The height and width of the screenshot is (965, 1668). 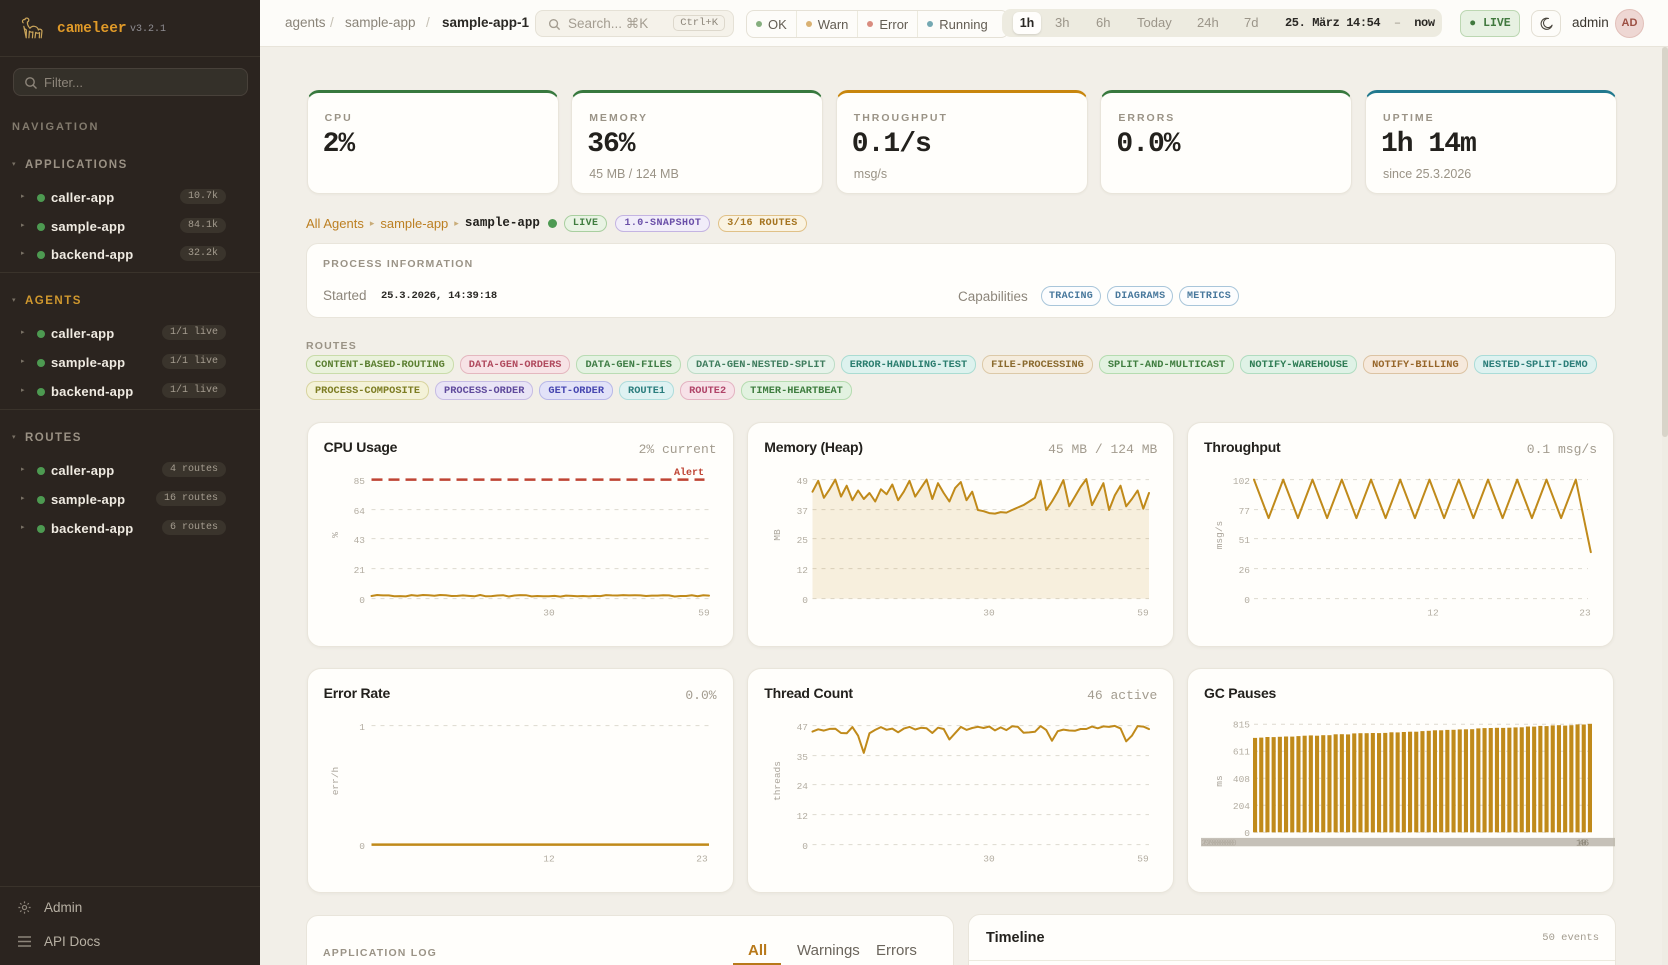 What do you see at coordinates (359, 511) in the screenshot?
I see `svg-text: 64` at bounding box center [359, 511].